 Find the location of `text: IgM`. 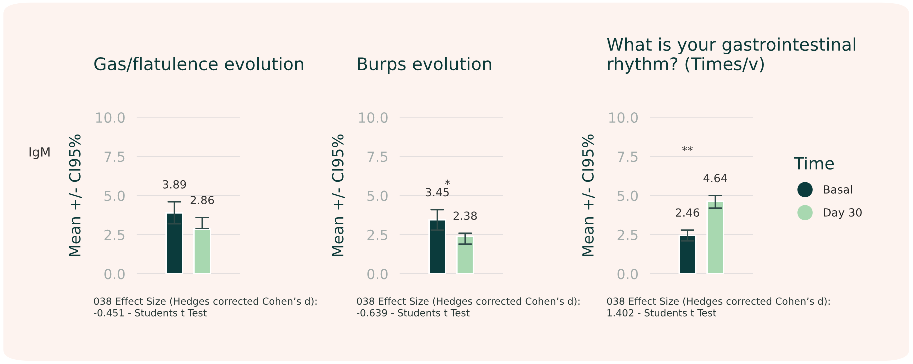

text: IgM is located at coordinates (40, 154).